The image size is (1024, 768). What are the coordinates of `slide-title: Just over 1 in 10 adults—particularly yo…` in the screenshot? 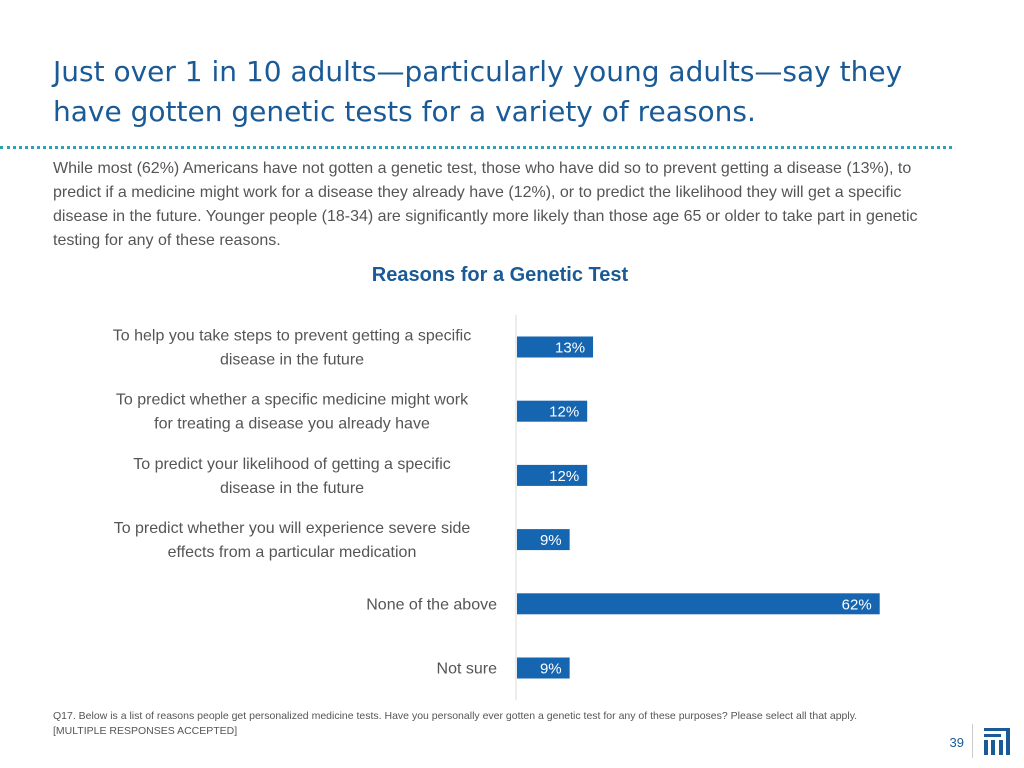 It's located at (478, 91).